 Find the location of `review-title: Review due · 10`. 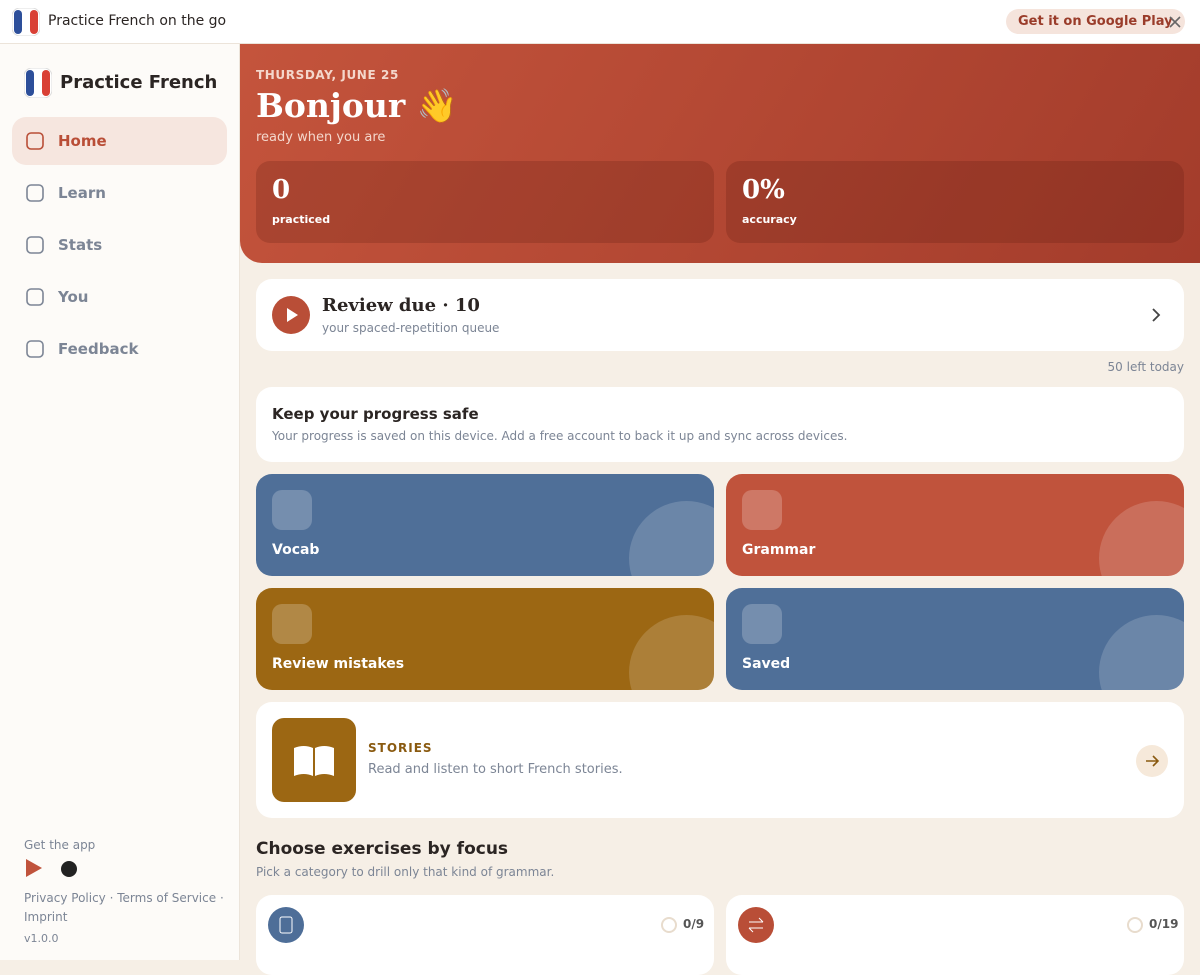

review-title: Review due · 10 is located at coordinates (401, 305).